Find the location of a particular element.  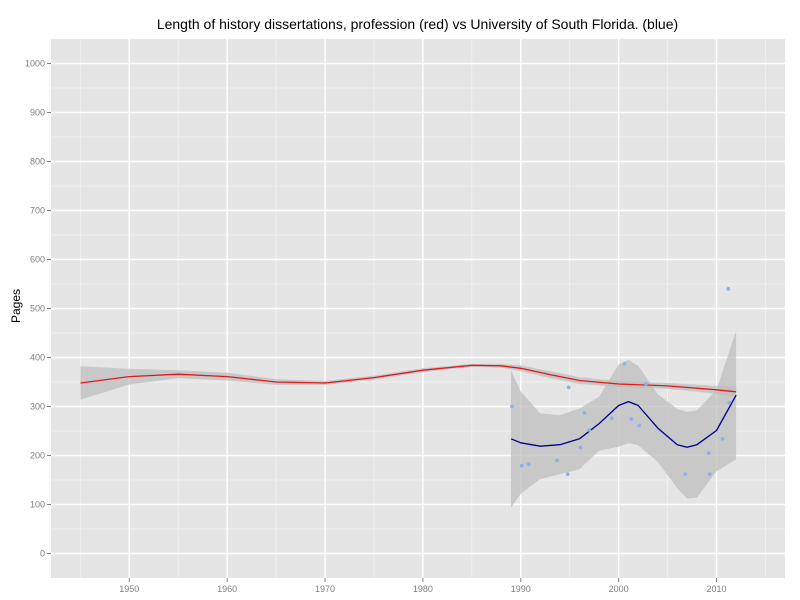

y-tick-label: 400 is located at coordinates (37, 358).